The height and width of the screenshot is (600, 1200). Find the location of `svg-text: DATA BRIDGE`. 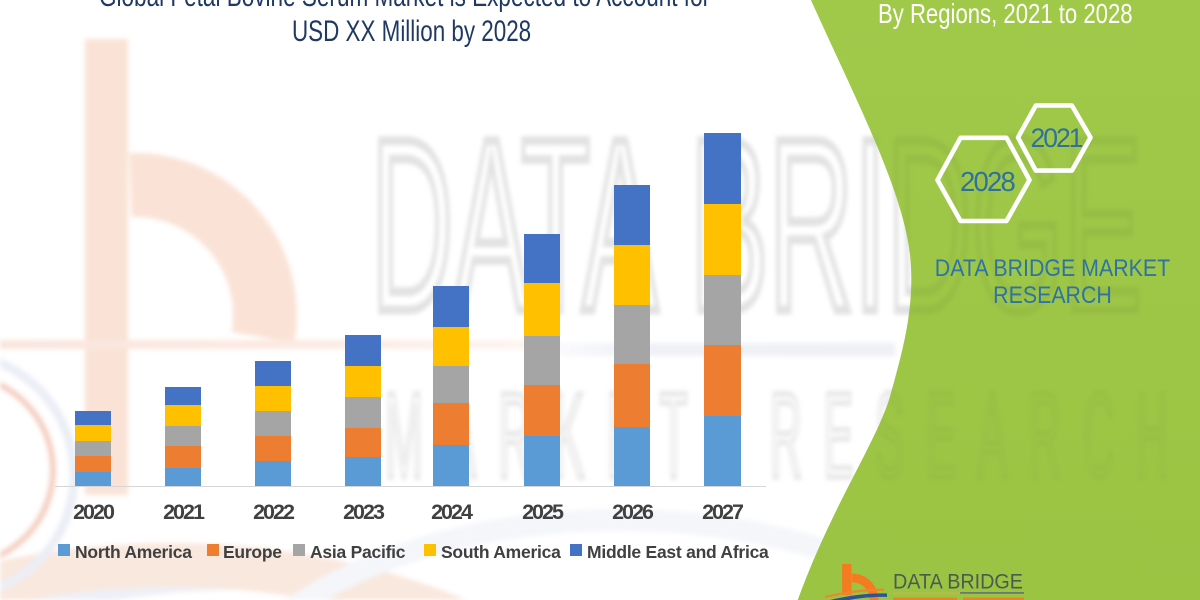

svg-text: DATA BRIDGE is located at coordinates (958, 582).